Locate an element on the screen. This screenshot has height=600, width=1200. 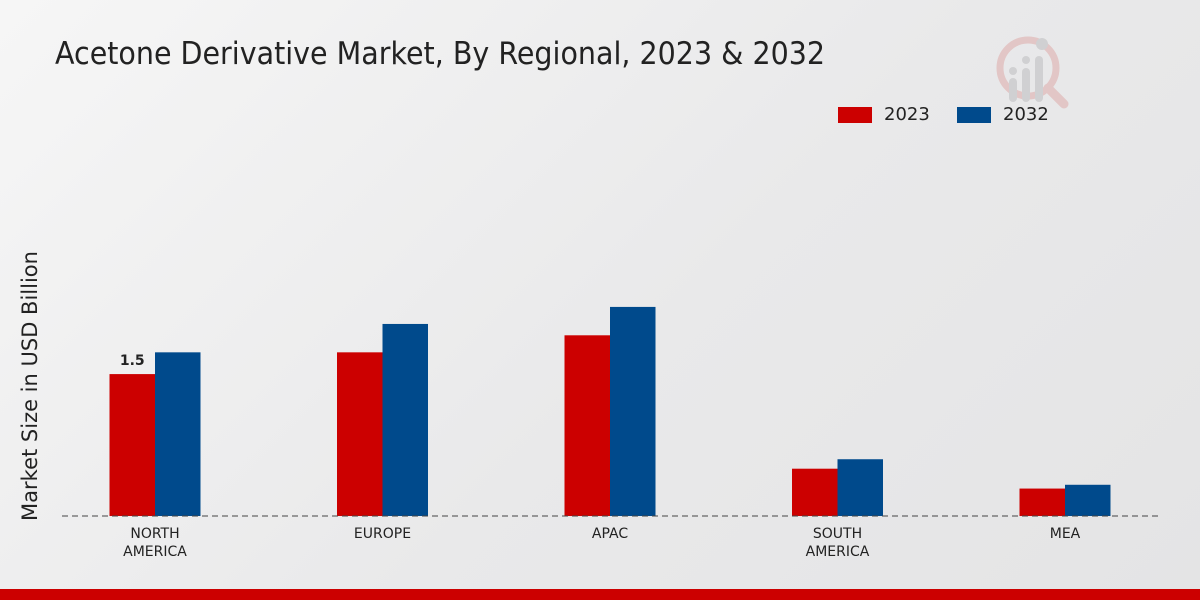
x-tick-label-line: MEA is located at coordinates (1065, 534).